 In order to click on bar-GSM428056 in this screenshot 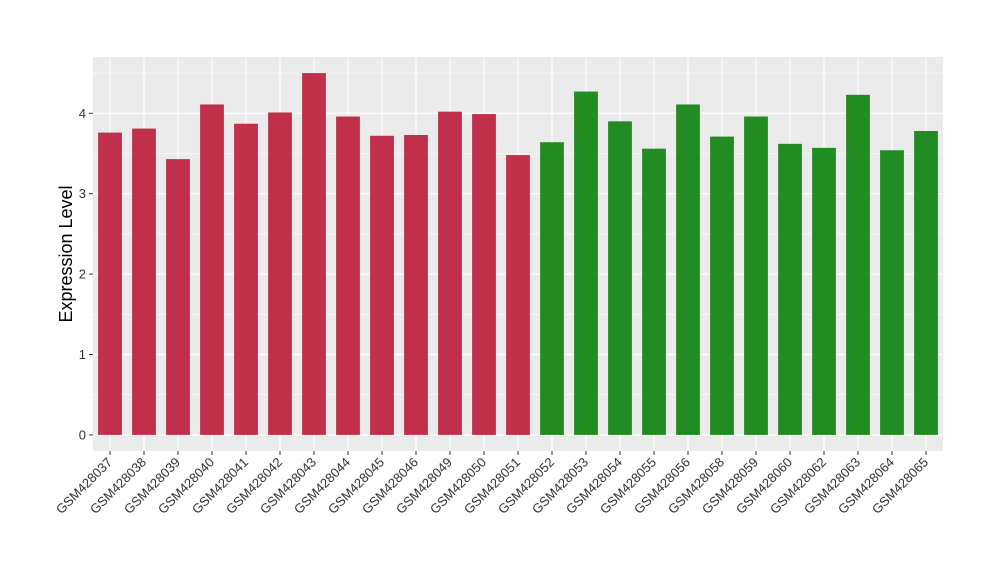, I will do `click(688, 269)`.